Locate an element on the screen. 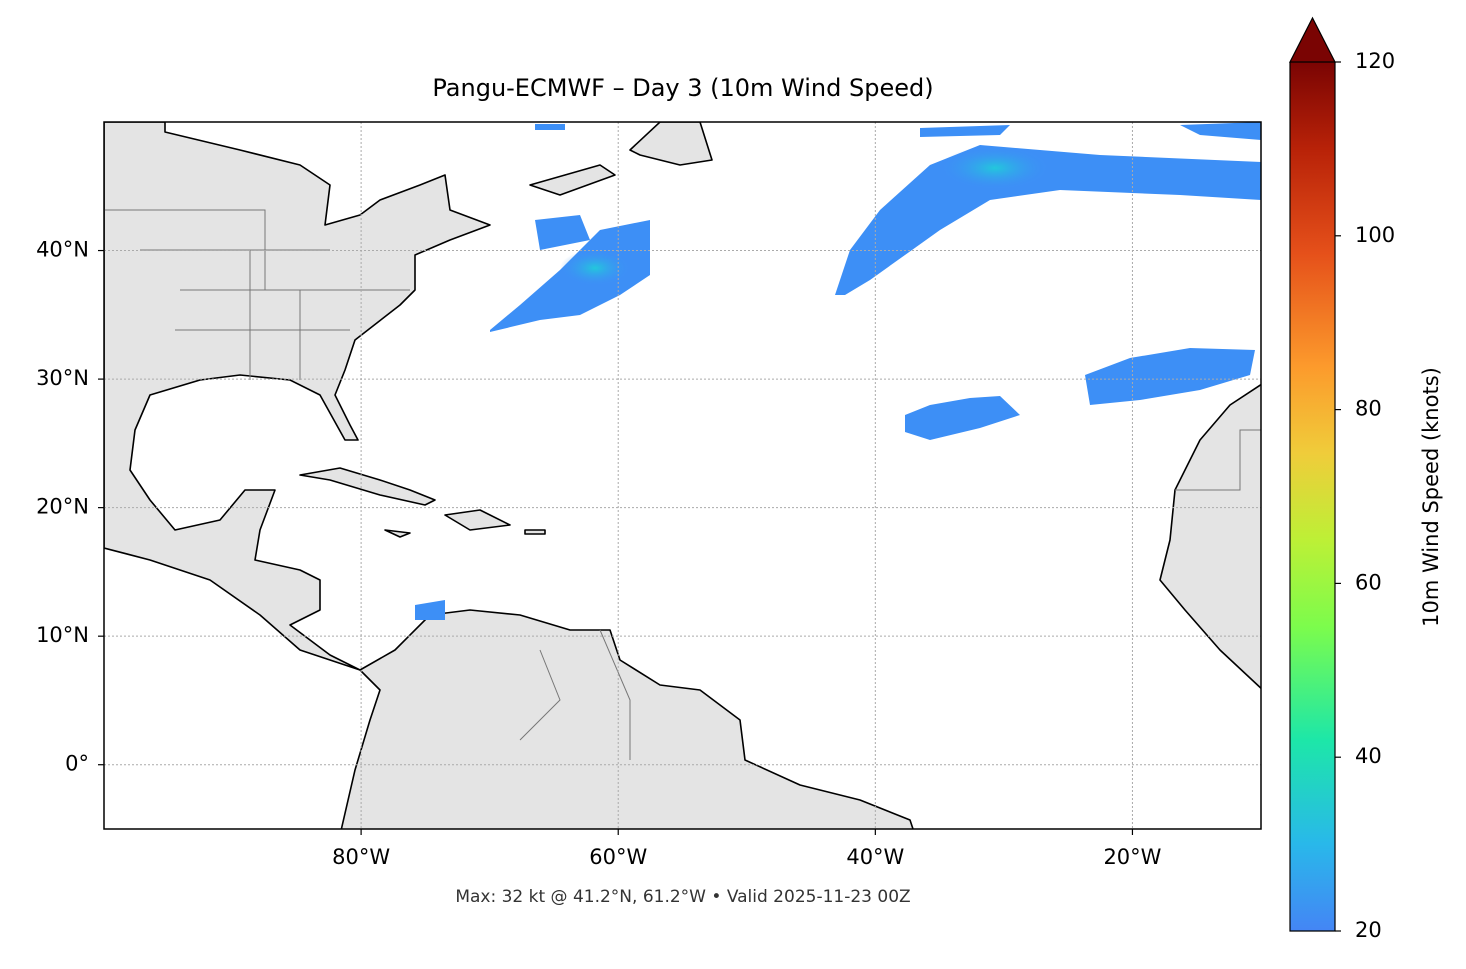  land-newfoundland is located at coordinates (671, 144).